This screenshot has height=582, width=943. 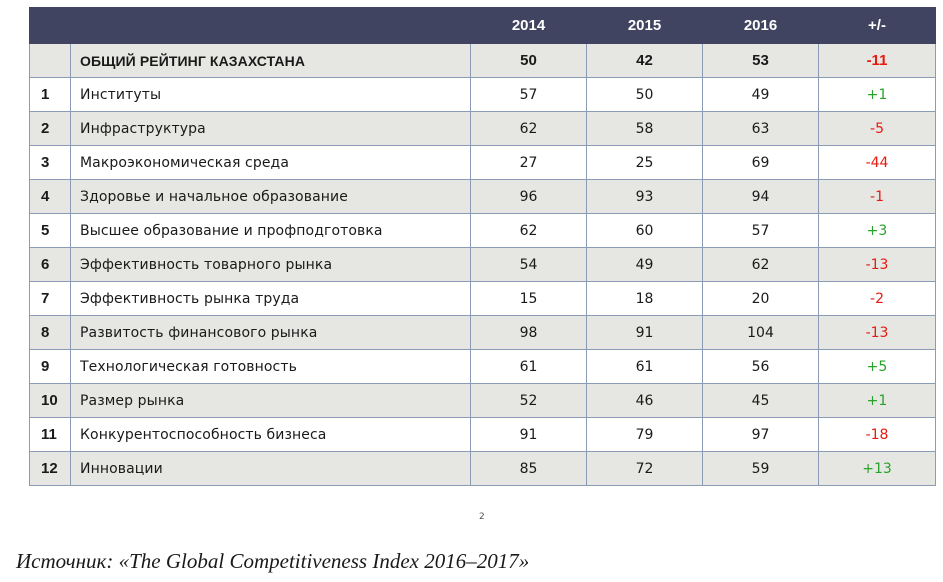 What do you see at coordinates (50, 264) in the screenshot?
I see `row-number: 6` at bounding box center [50, 264].